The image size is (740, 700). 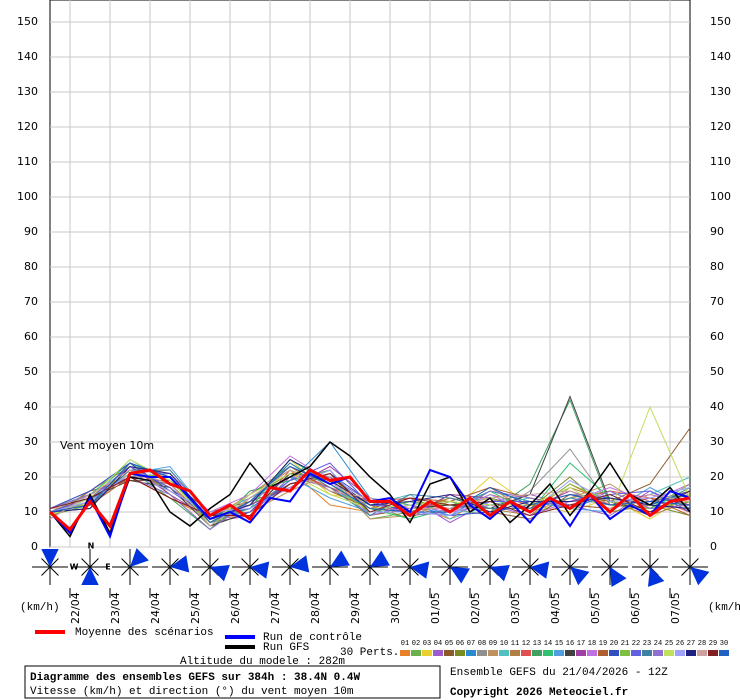 I want to click on x-tick-label: 03/05, so click(x=515, y=608).